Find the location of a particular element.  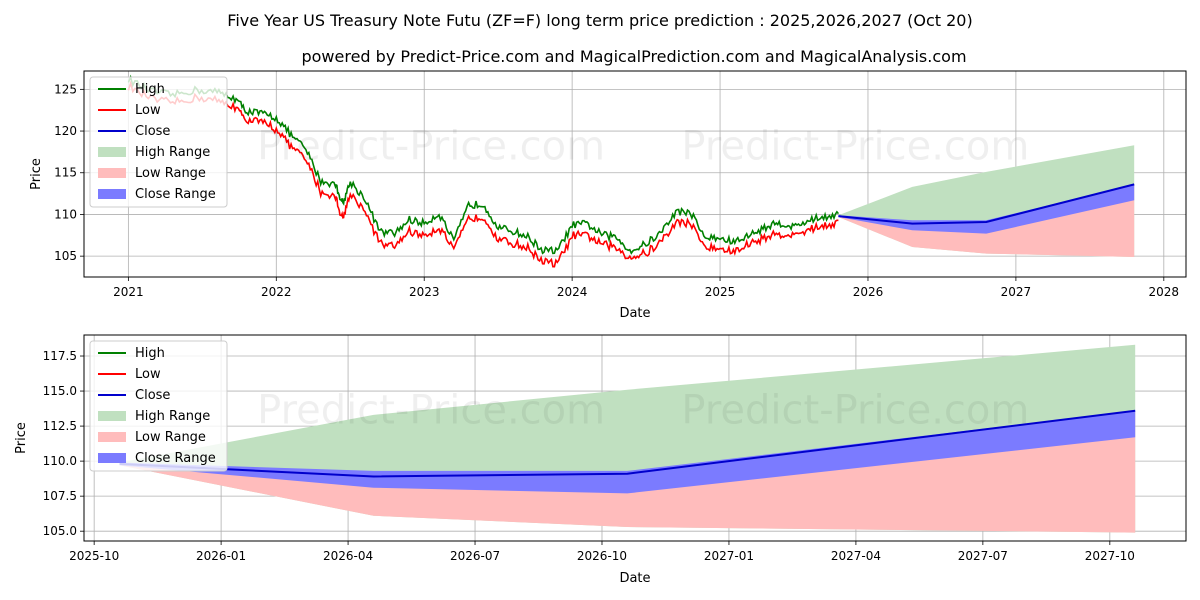

y-tick-label: 105.0 is located at coordinates (60, 531).